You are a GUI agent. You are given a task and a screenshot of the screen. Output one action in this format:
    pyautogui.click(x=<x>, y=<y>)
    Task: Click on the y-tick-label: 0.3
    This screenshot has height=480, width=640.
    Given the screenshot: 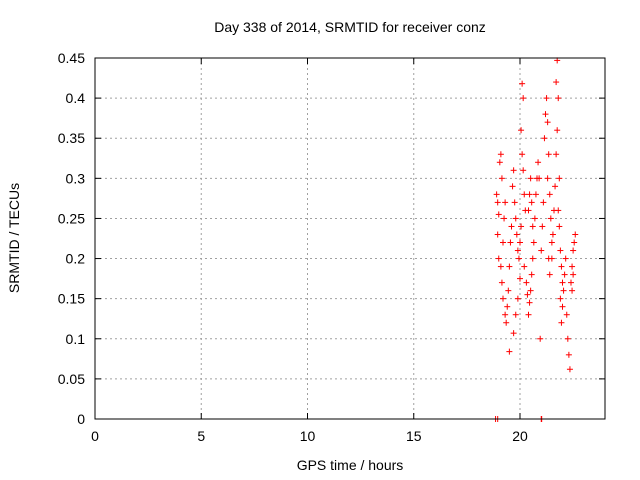 What is the action you would take?
    pyautogui.click(x=76, y=178)
    